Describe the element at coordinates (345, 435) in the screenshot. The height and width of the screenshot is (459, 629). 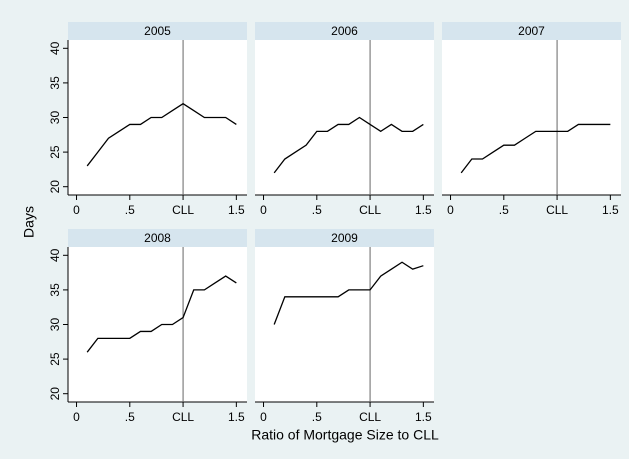
I see `x-axis-label: Ratio of Mortgage Size to CLL` at that location.